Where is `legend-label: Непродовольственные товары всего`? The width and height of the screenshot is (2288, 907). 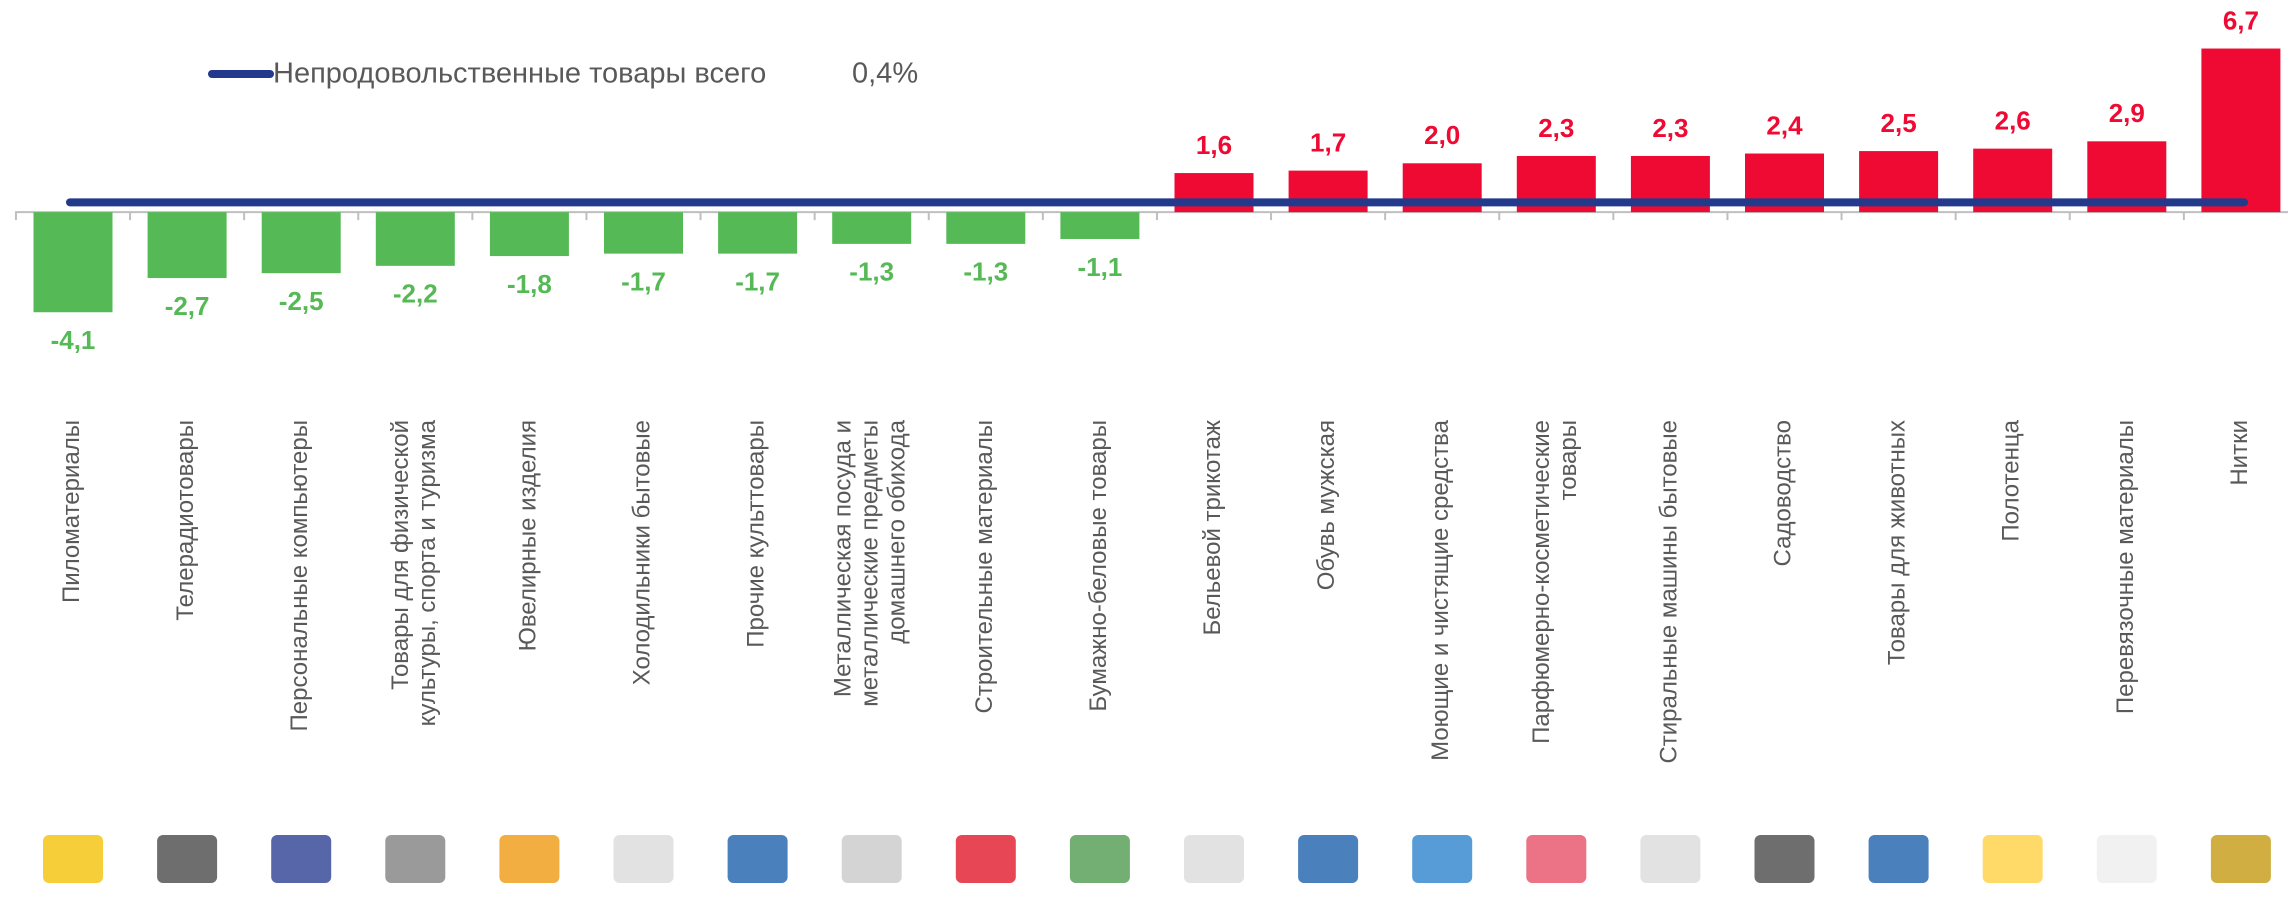 legend-label: Непродовольственные товары всего is located at coordinates (519, 74).